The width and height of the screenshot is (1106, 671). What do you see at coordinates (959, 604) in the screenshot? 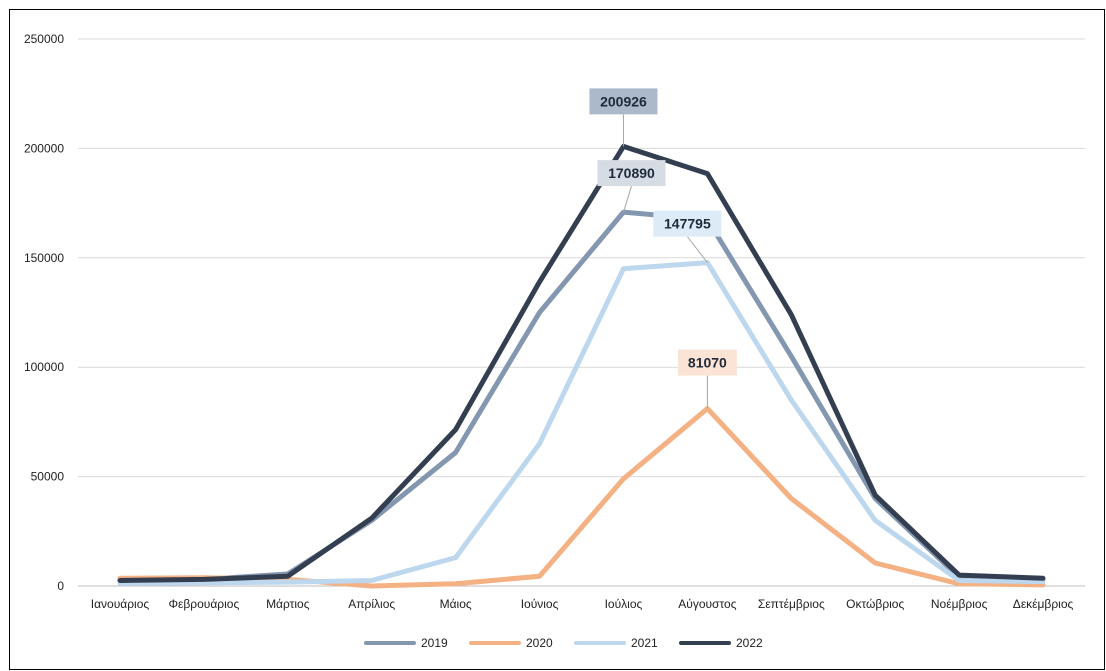
I see `x-tick-label: Νοέμβριος` at bounding box center [959, 604].